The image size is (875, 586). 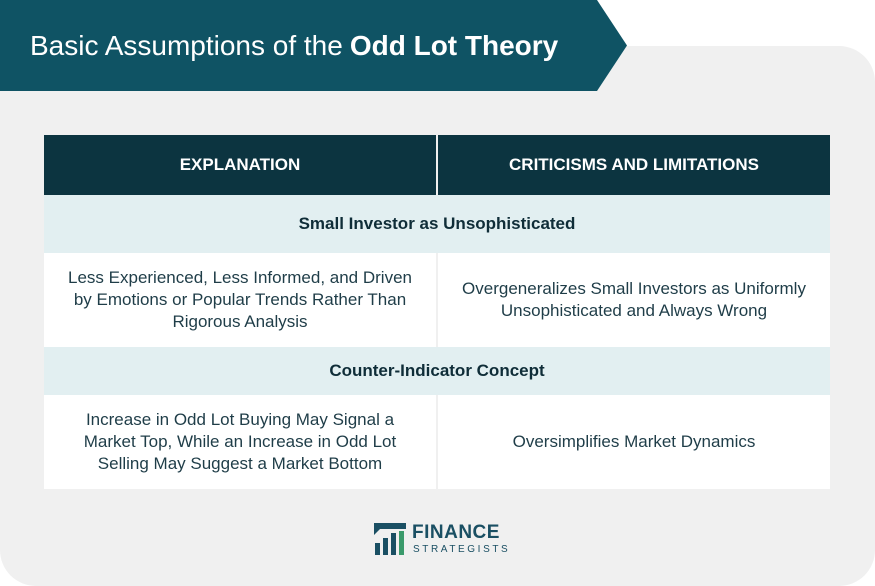 I want to click on logo-name: FINANCE, so click(x=456, y=532).